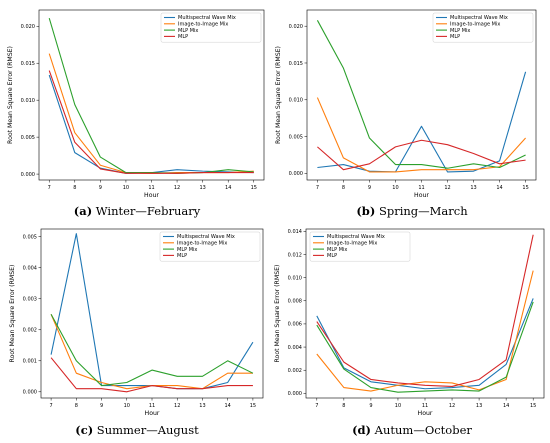 This screenshot has width=550, height=443. Describe the element at coordinates (295, 232) in the screenshot. I see `y-tick-label: 0.014` at that location.